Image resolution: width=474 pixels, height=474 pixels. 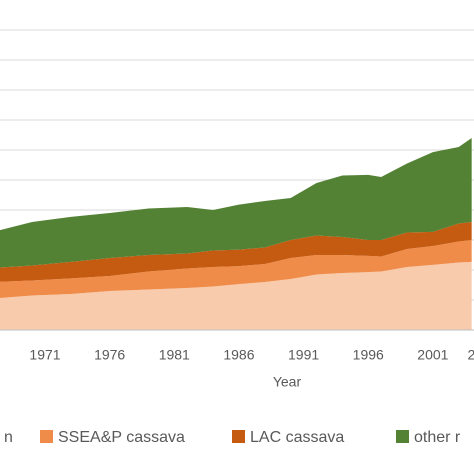 I want to click on x-tick-label: 2, so click(x=471, y=355).